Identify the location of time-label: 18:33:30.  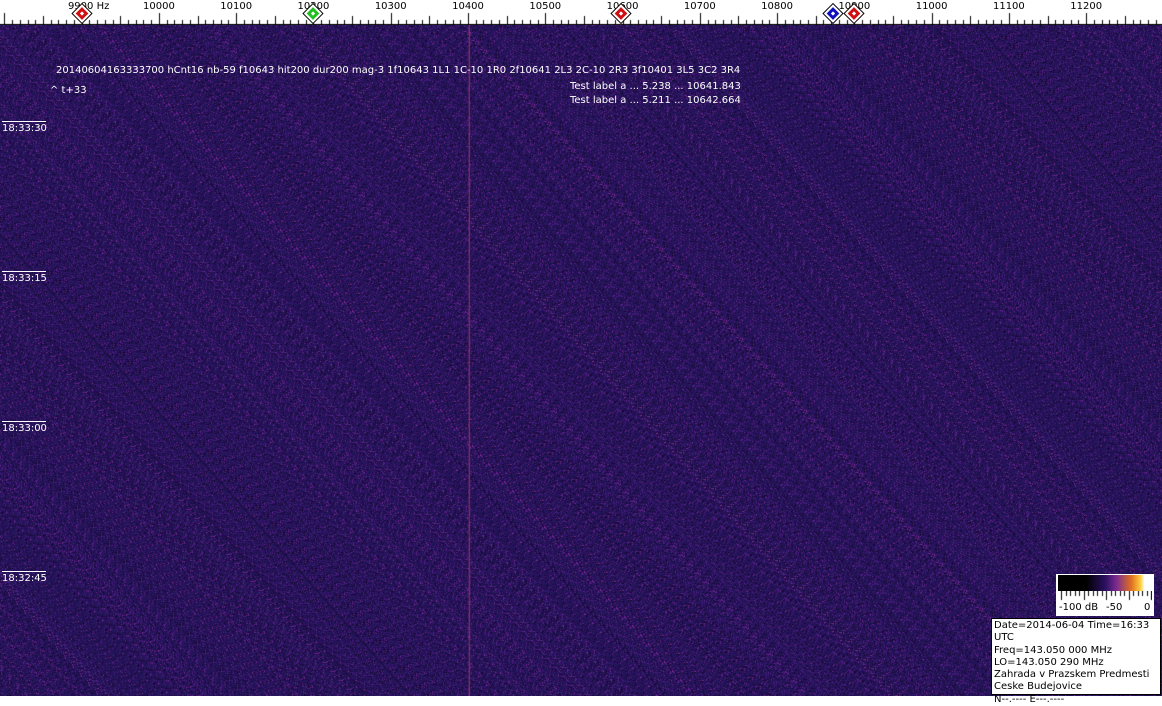
(24, 127).